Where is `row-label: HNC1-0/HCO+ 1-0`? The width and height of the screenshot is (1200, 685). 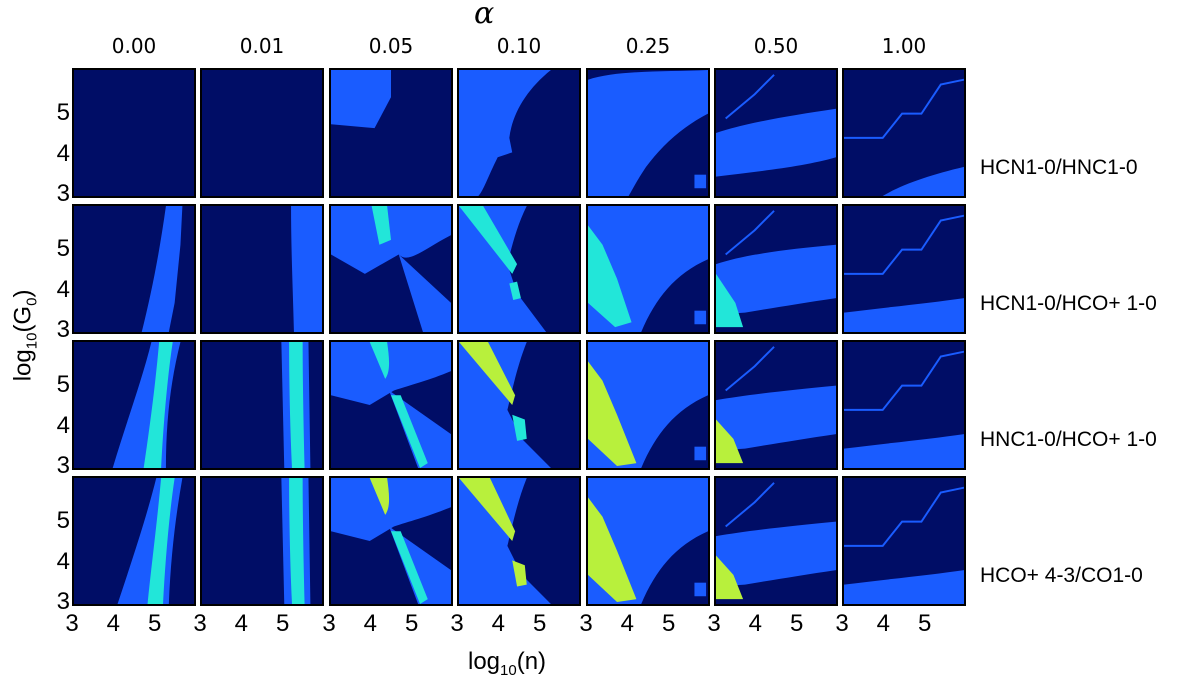 row-label: HNC1-0/HCO+ 1-0 is located at coordinates (1068, 439).